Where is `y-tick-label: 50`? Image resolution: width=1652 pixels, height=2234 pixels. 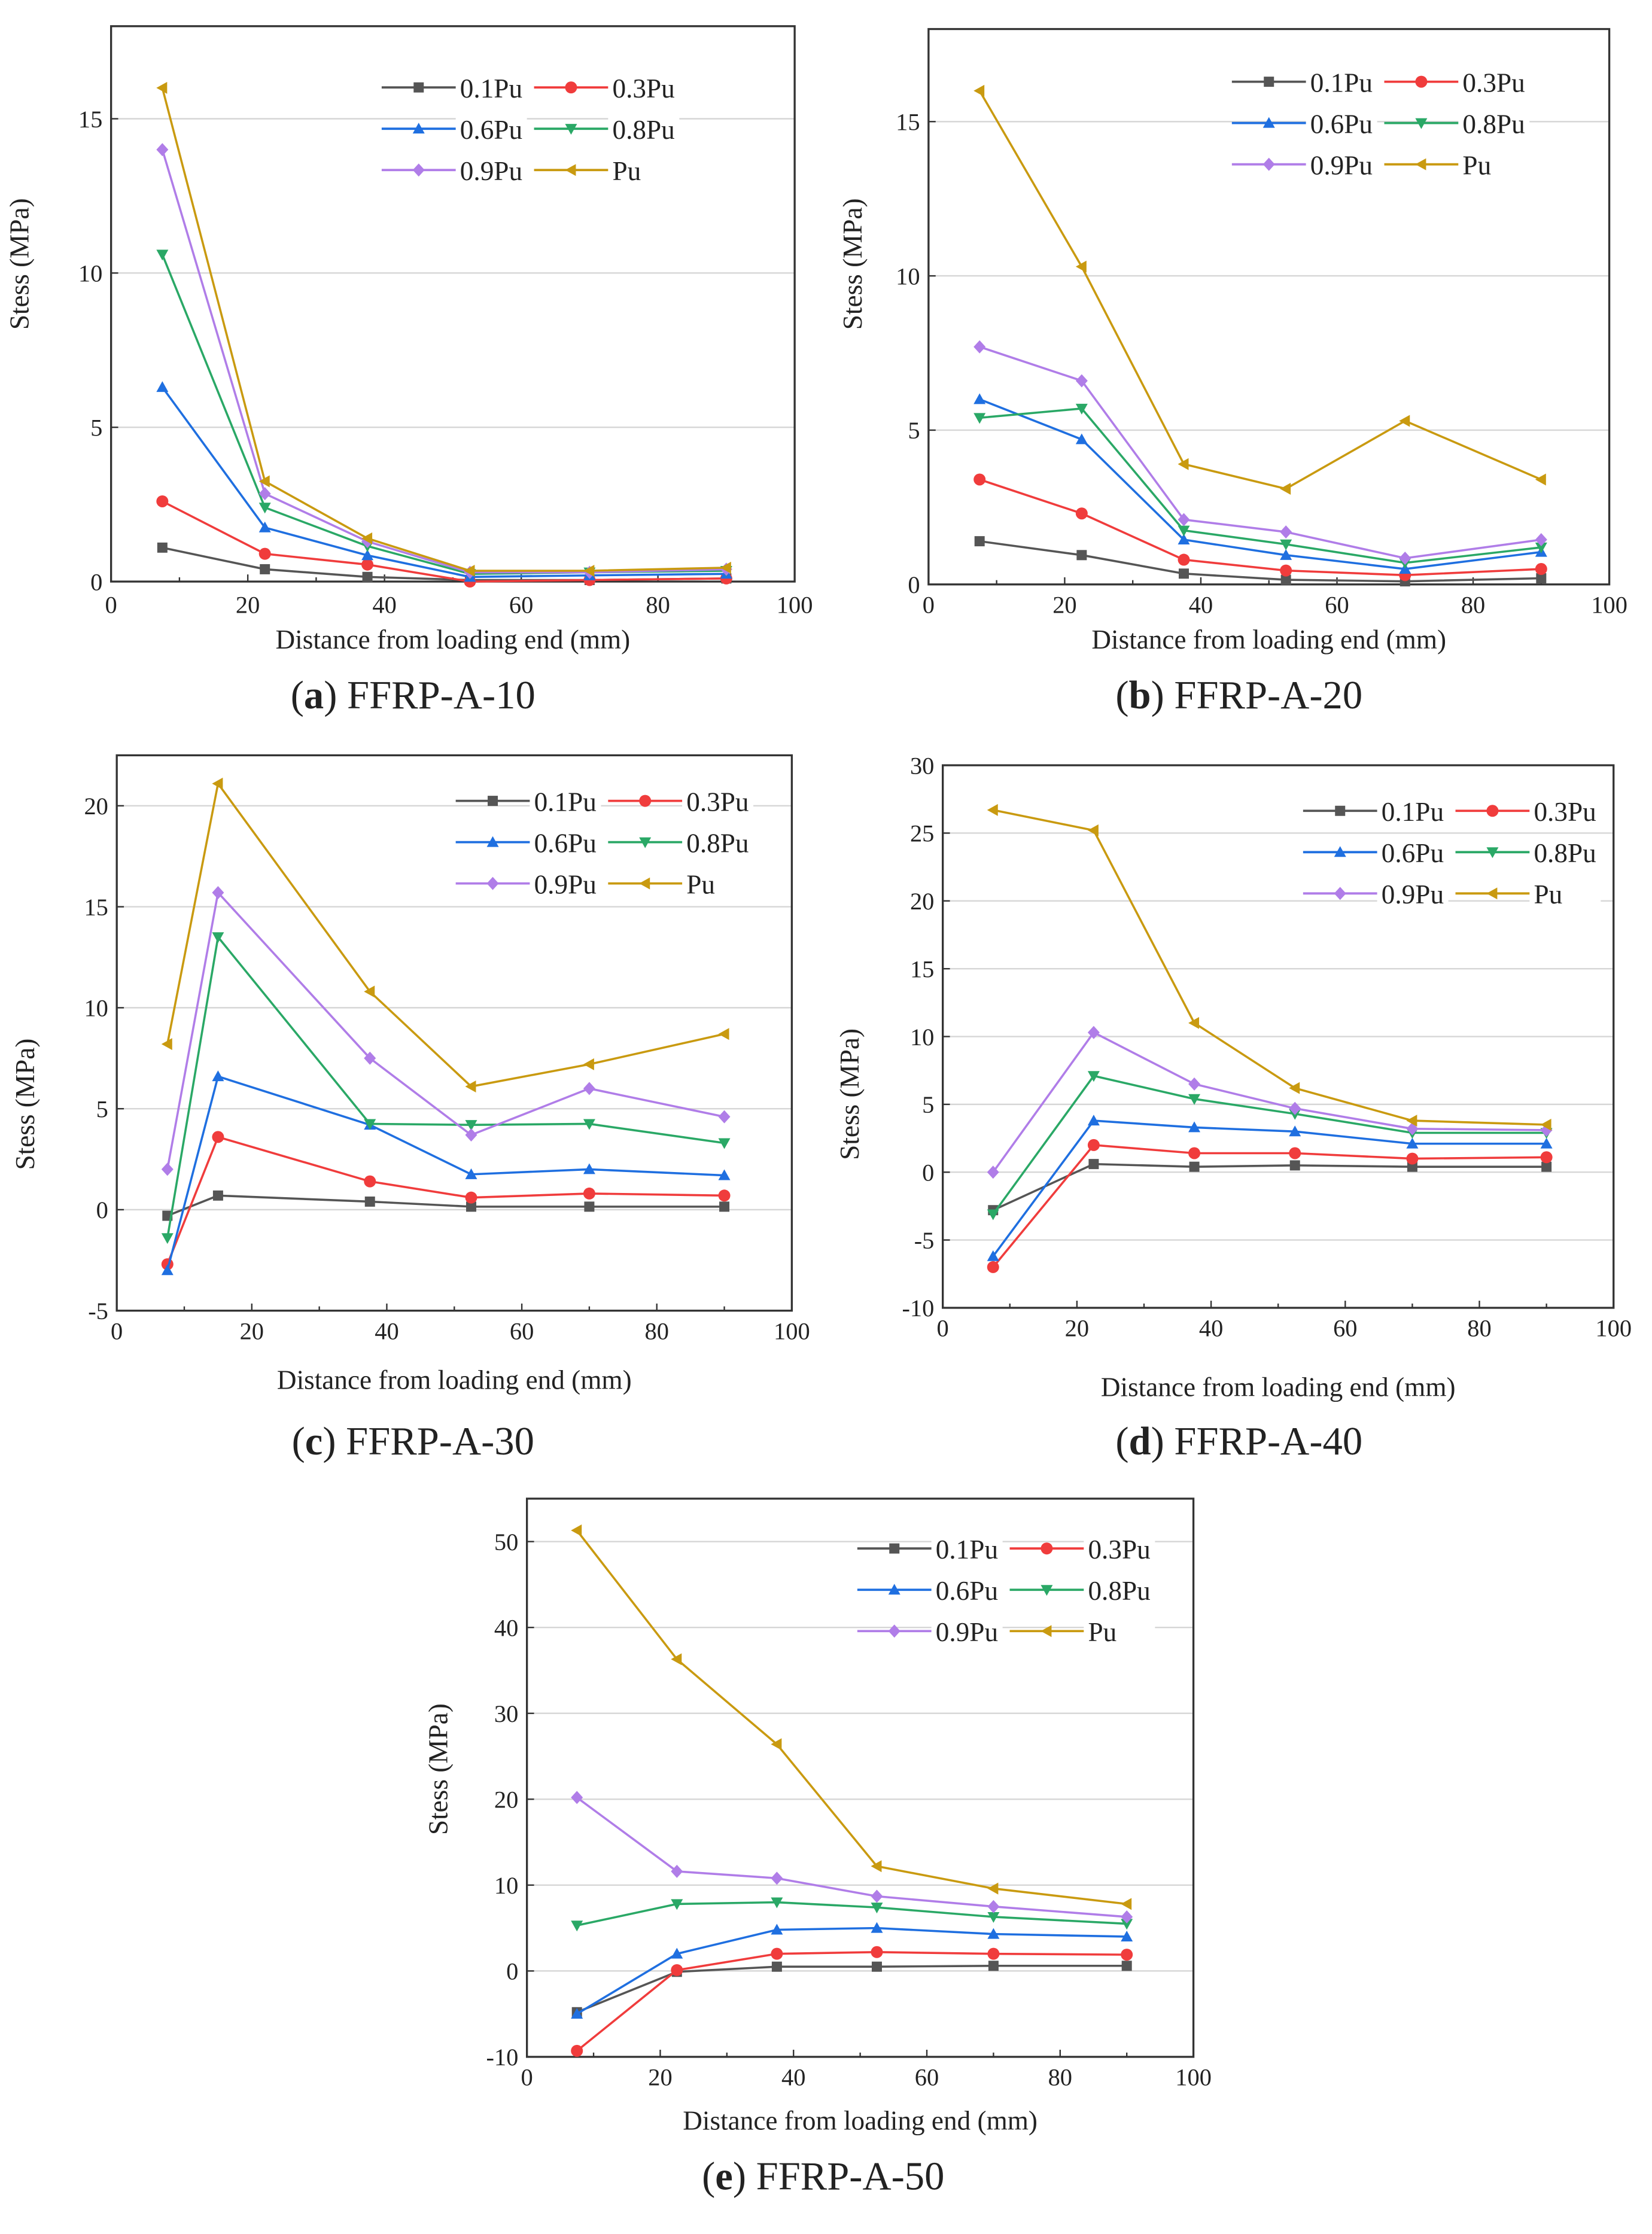
y-tick-label: 50 is located at coordinates (506, 1542).